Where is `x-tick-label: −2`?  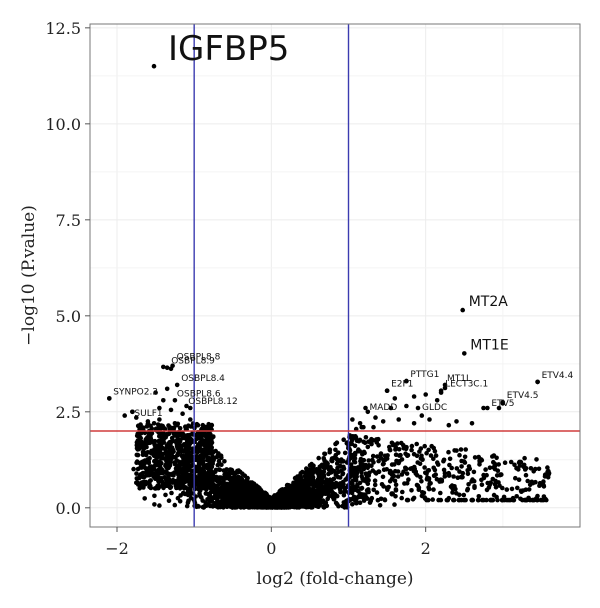 x-tick-label: −2 is located at coordinates (117, 548).